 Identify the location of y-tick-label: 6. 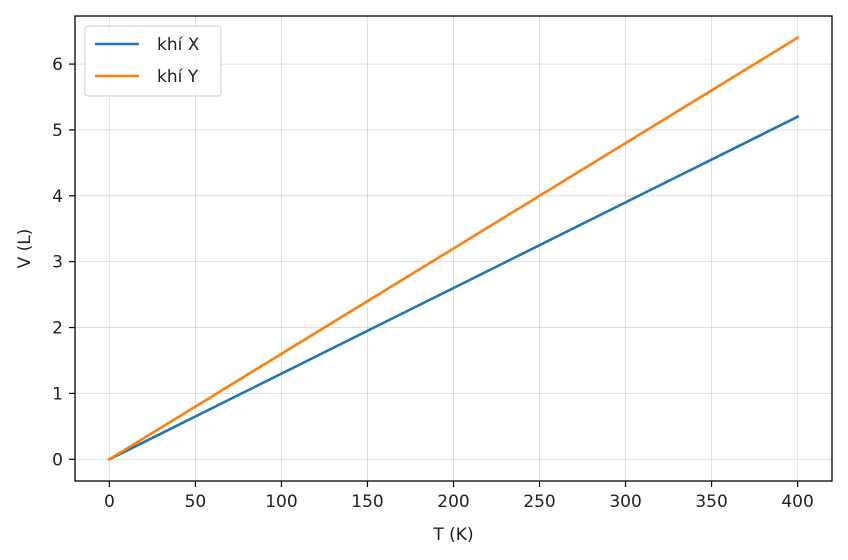
(57, 65).